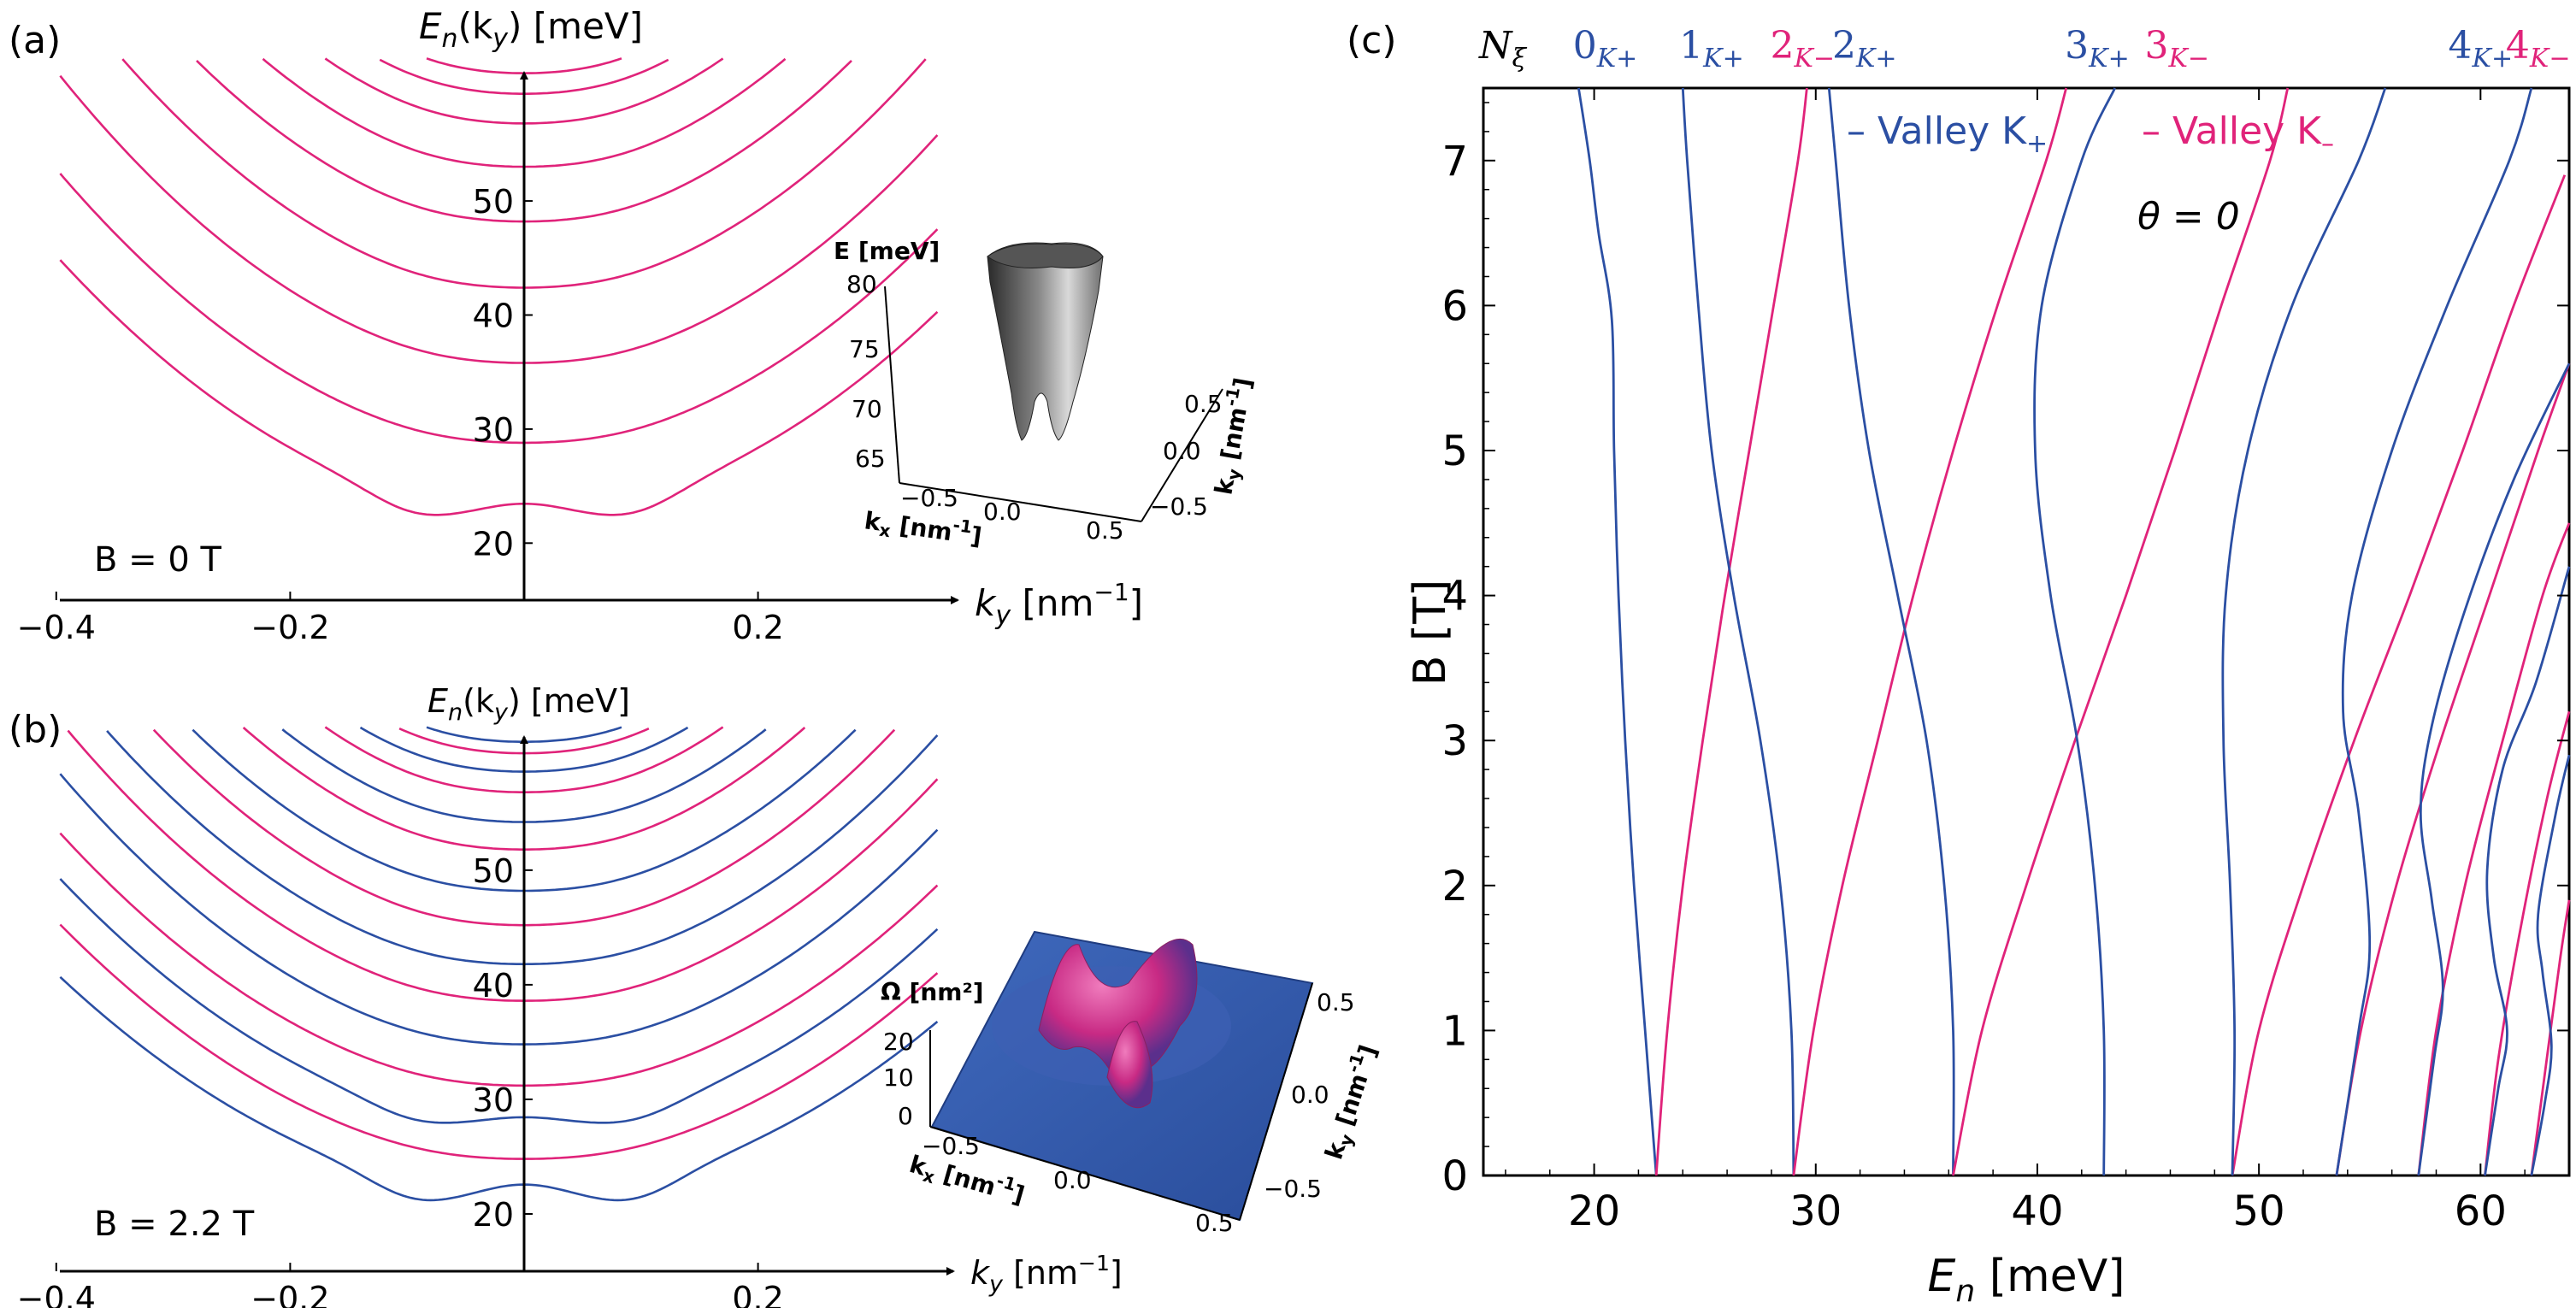  What do you see at coordinates (1454, 886) in the screenshot?
I see `y-tick-label: 2` at bounding box center [1454, 886].